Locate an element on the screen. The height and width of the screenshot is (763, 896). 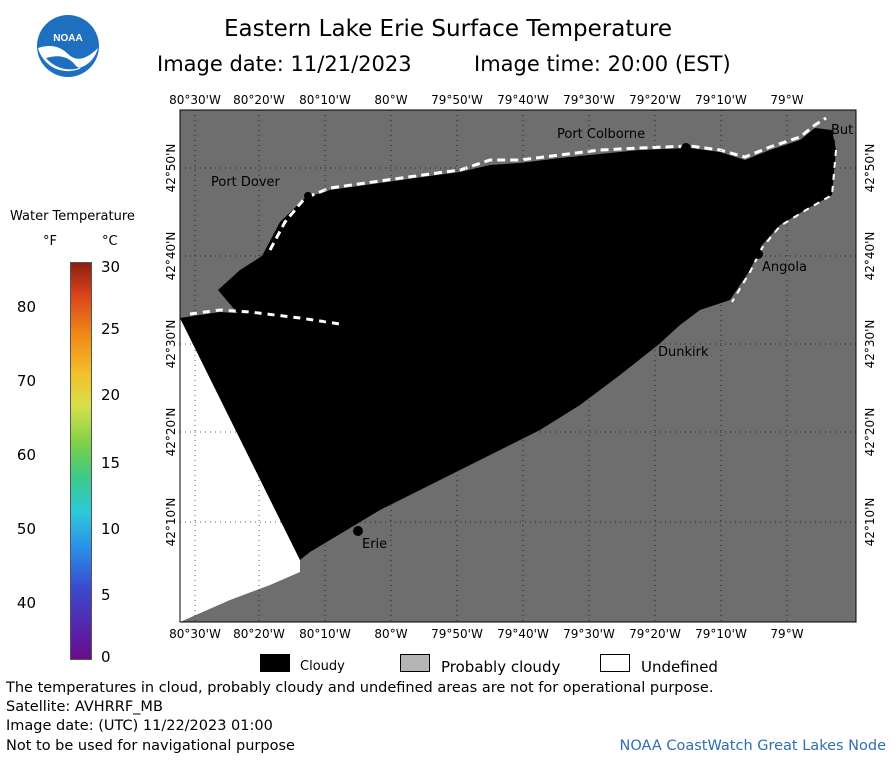
lat-label-right: 42°10'N is located at coordinates (870, 522).